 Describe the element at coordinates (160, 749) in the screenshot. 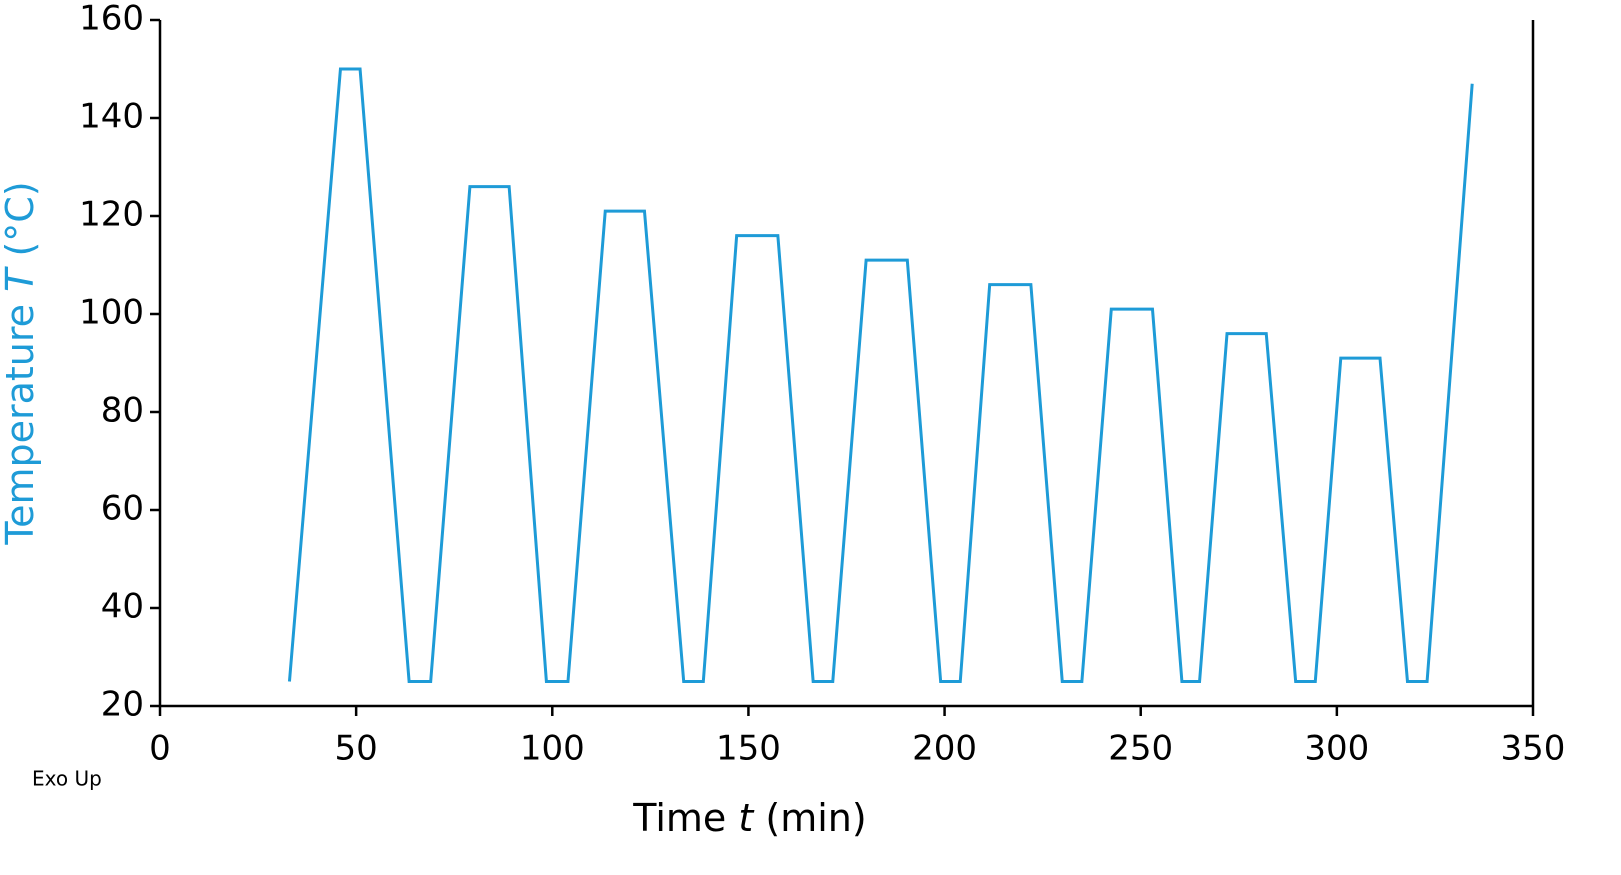

I see `x-tick-label: 0` at that location.